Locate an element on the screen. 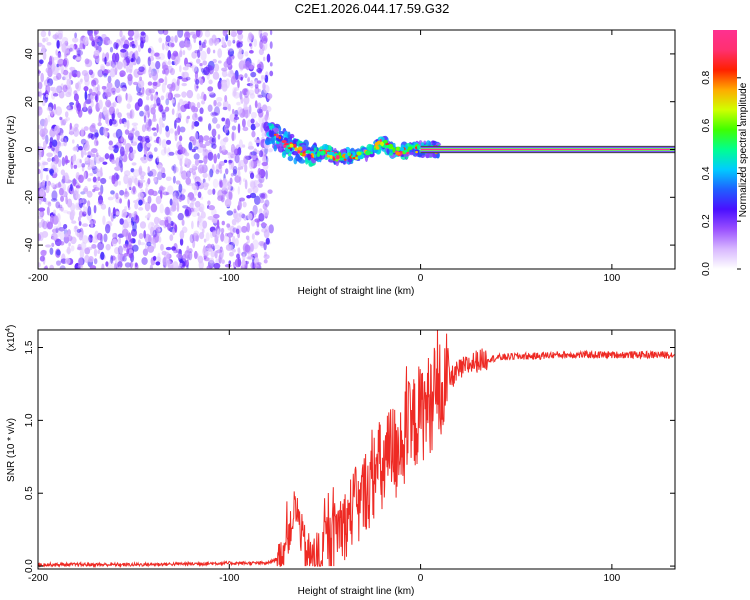 The height and width of the screenshot is (600, 750). colorbar-label: Normalized spectral amplitude is located at coordinates (743, 149).